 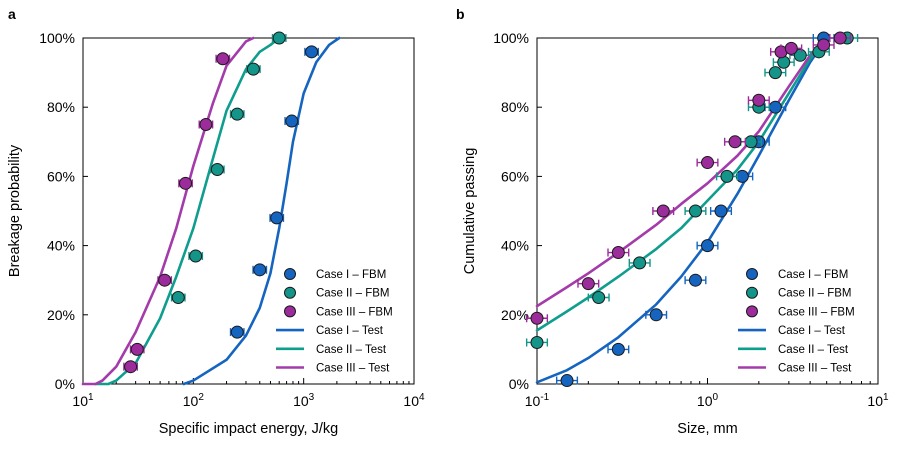 I want to click on panel-a-label: a, so click(x=12, y=14).